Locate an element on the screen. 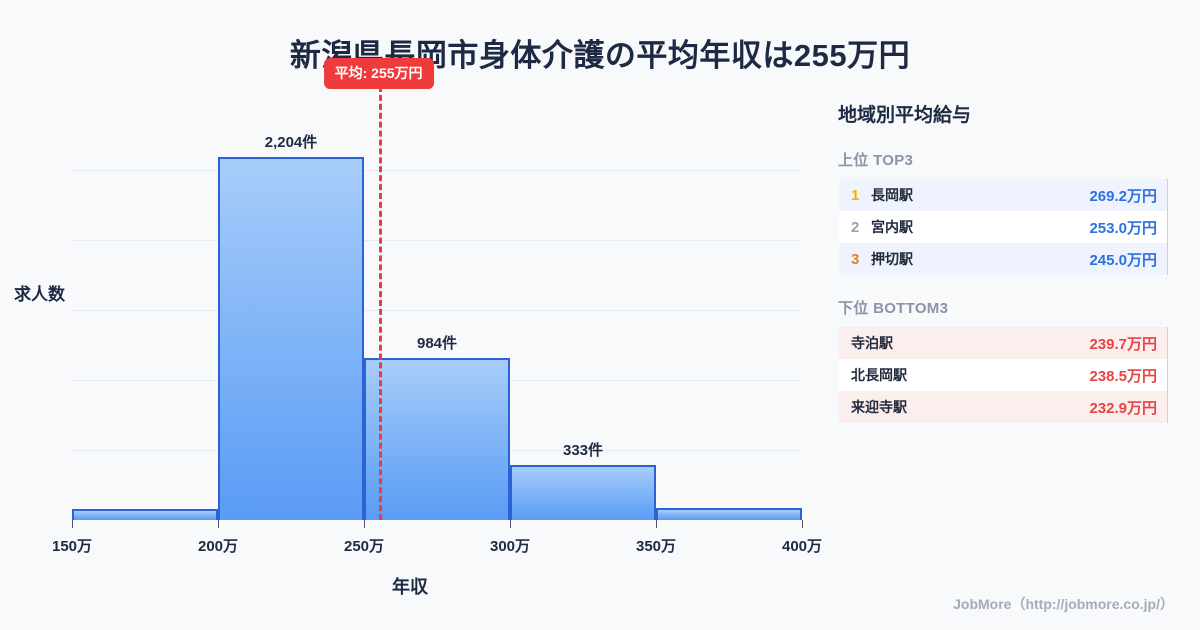 The width and height of the screenshot is (1200, 630). footer-credit: JobMore（http://jobmore.co.jp/） is located at coordinates (1063, 604).